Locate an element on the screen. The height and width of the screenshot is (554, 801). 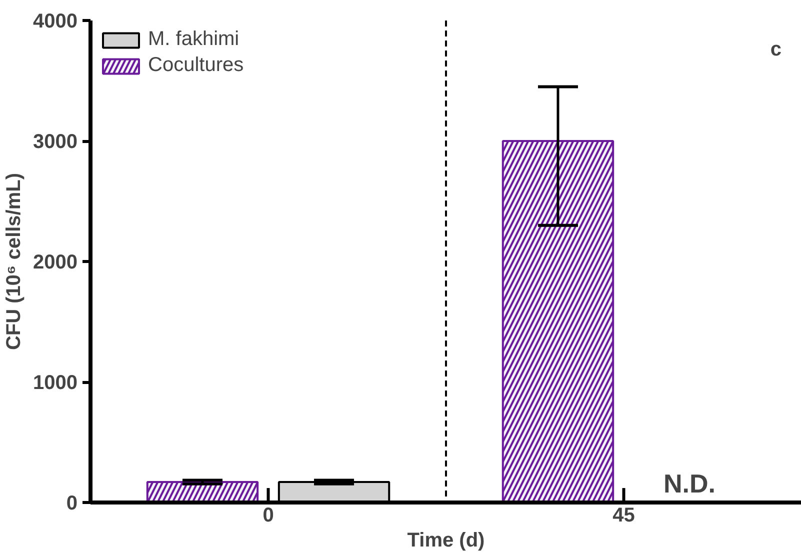
x-tick-label: 45 is located at coordinates (623, 515).